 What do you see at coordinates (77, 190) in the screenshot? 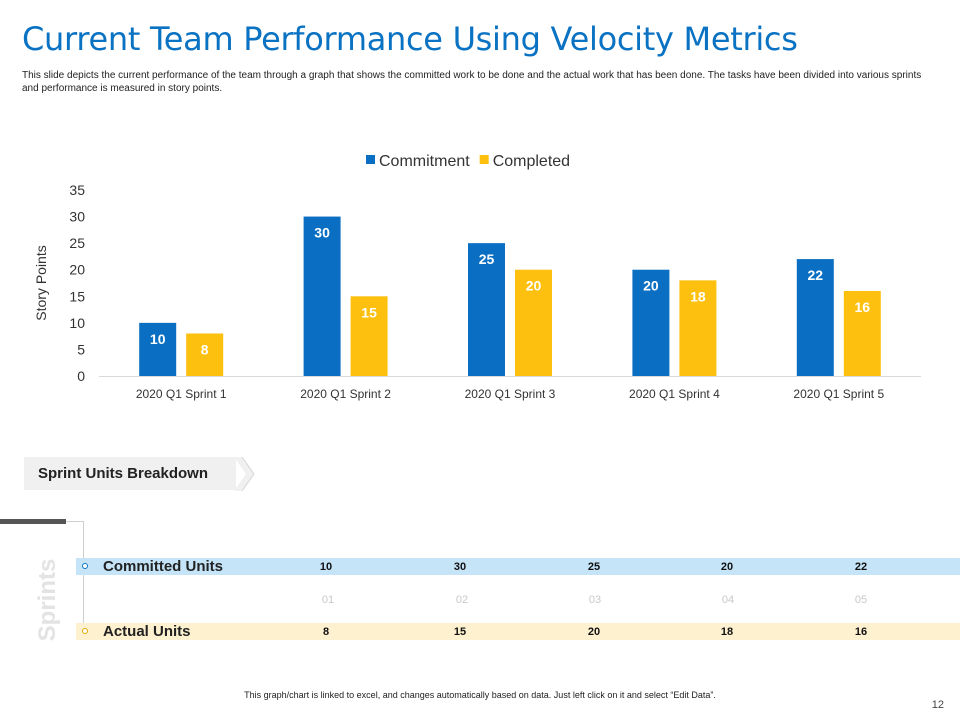
I see `y-tick-label: 35` at bounding box center [77, 190].